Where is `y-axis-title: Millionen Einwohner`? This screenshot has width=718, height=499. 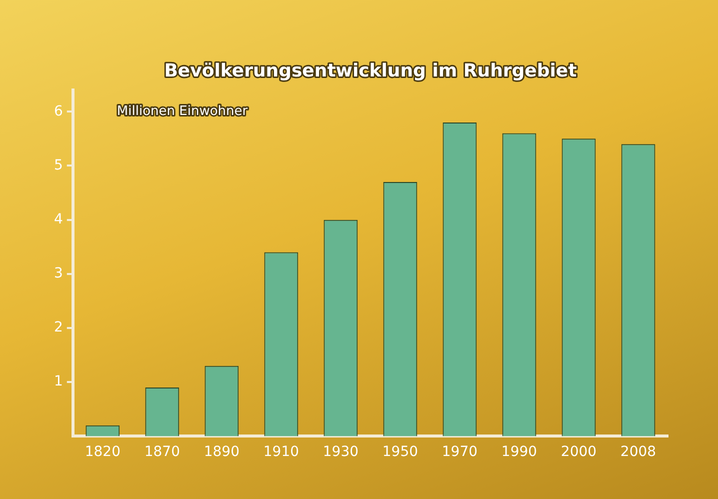 y-axis-title: Millionen Einwohner is located at coordinates (182, 112).